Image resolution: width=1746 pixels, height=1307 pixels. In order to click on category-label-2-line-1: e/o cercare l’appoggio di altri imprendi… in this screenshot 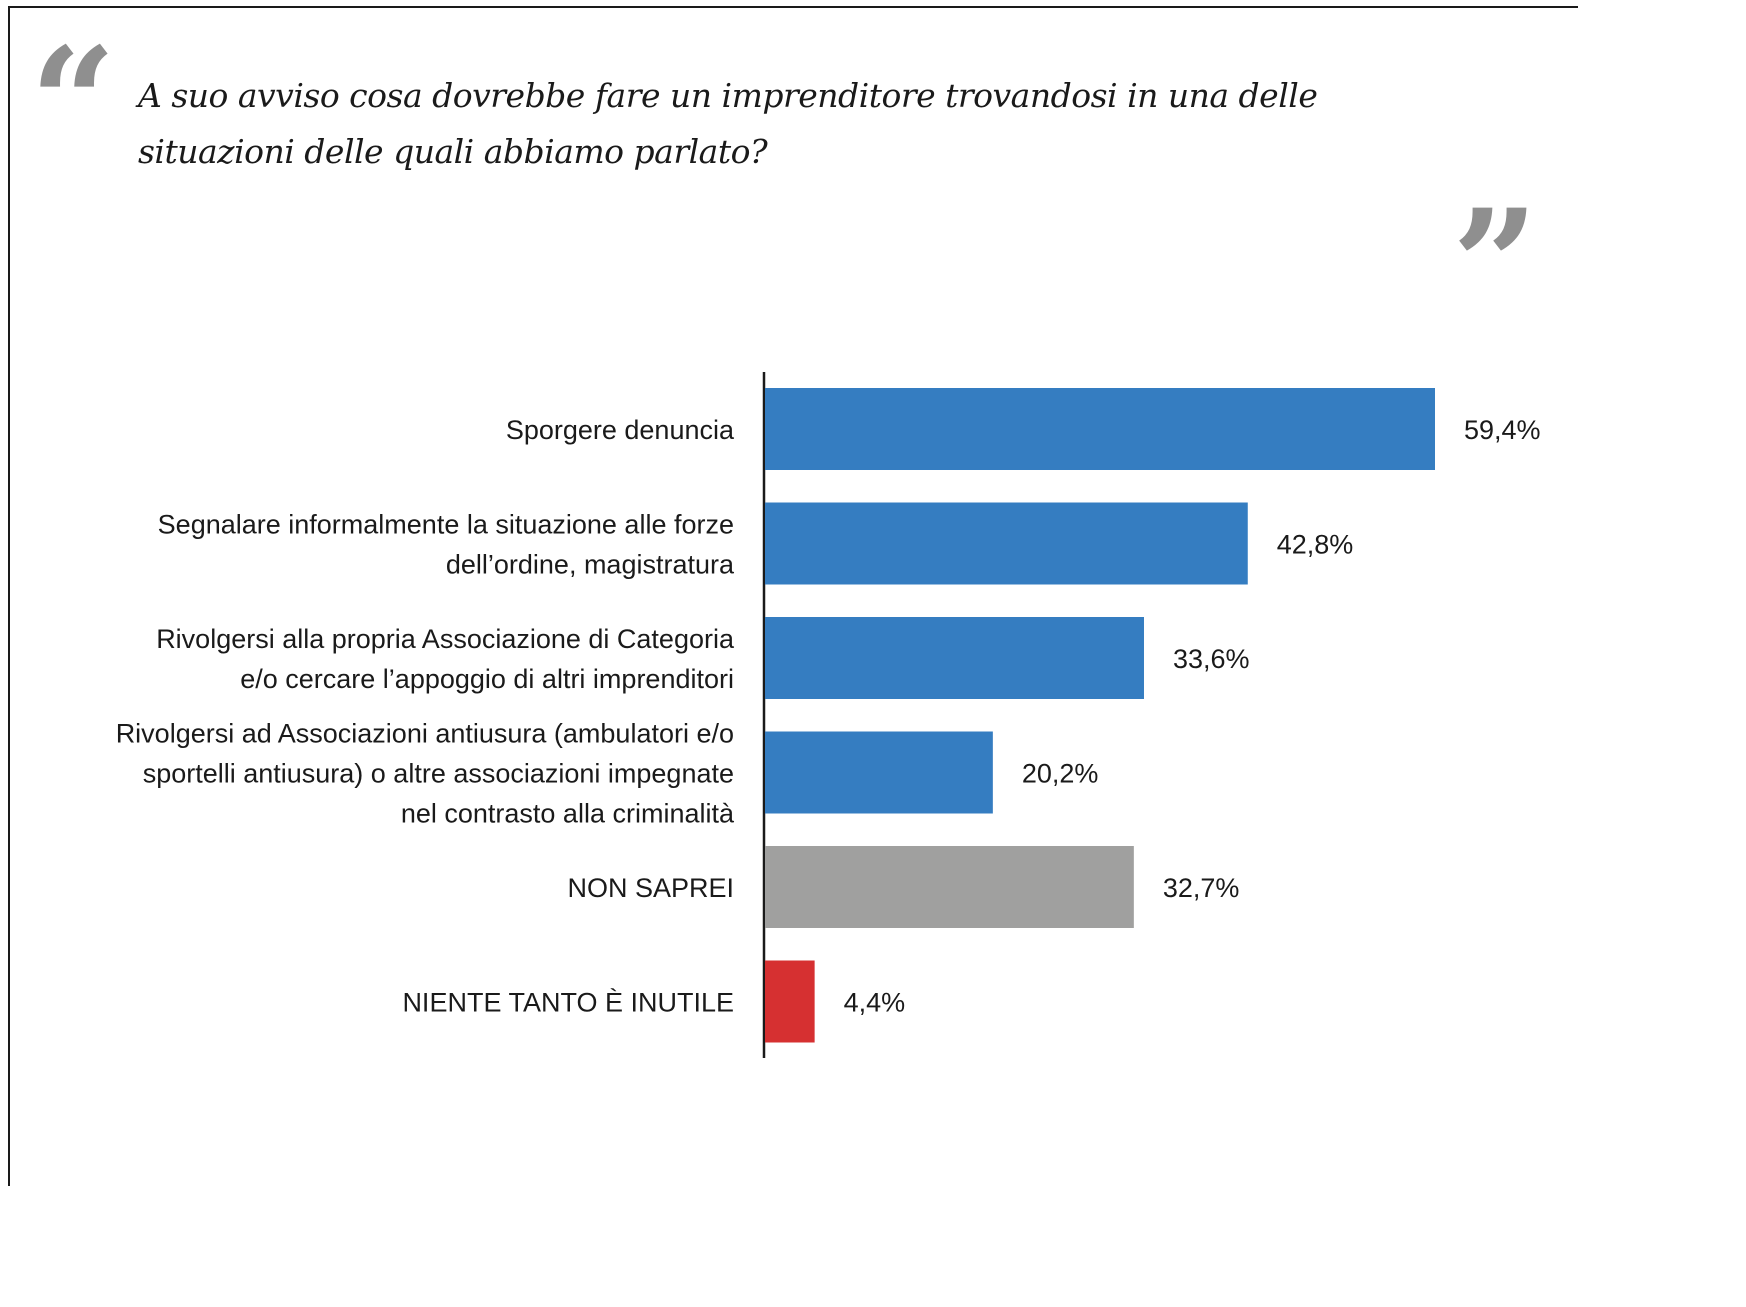, I will do `click(487, 679)`.